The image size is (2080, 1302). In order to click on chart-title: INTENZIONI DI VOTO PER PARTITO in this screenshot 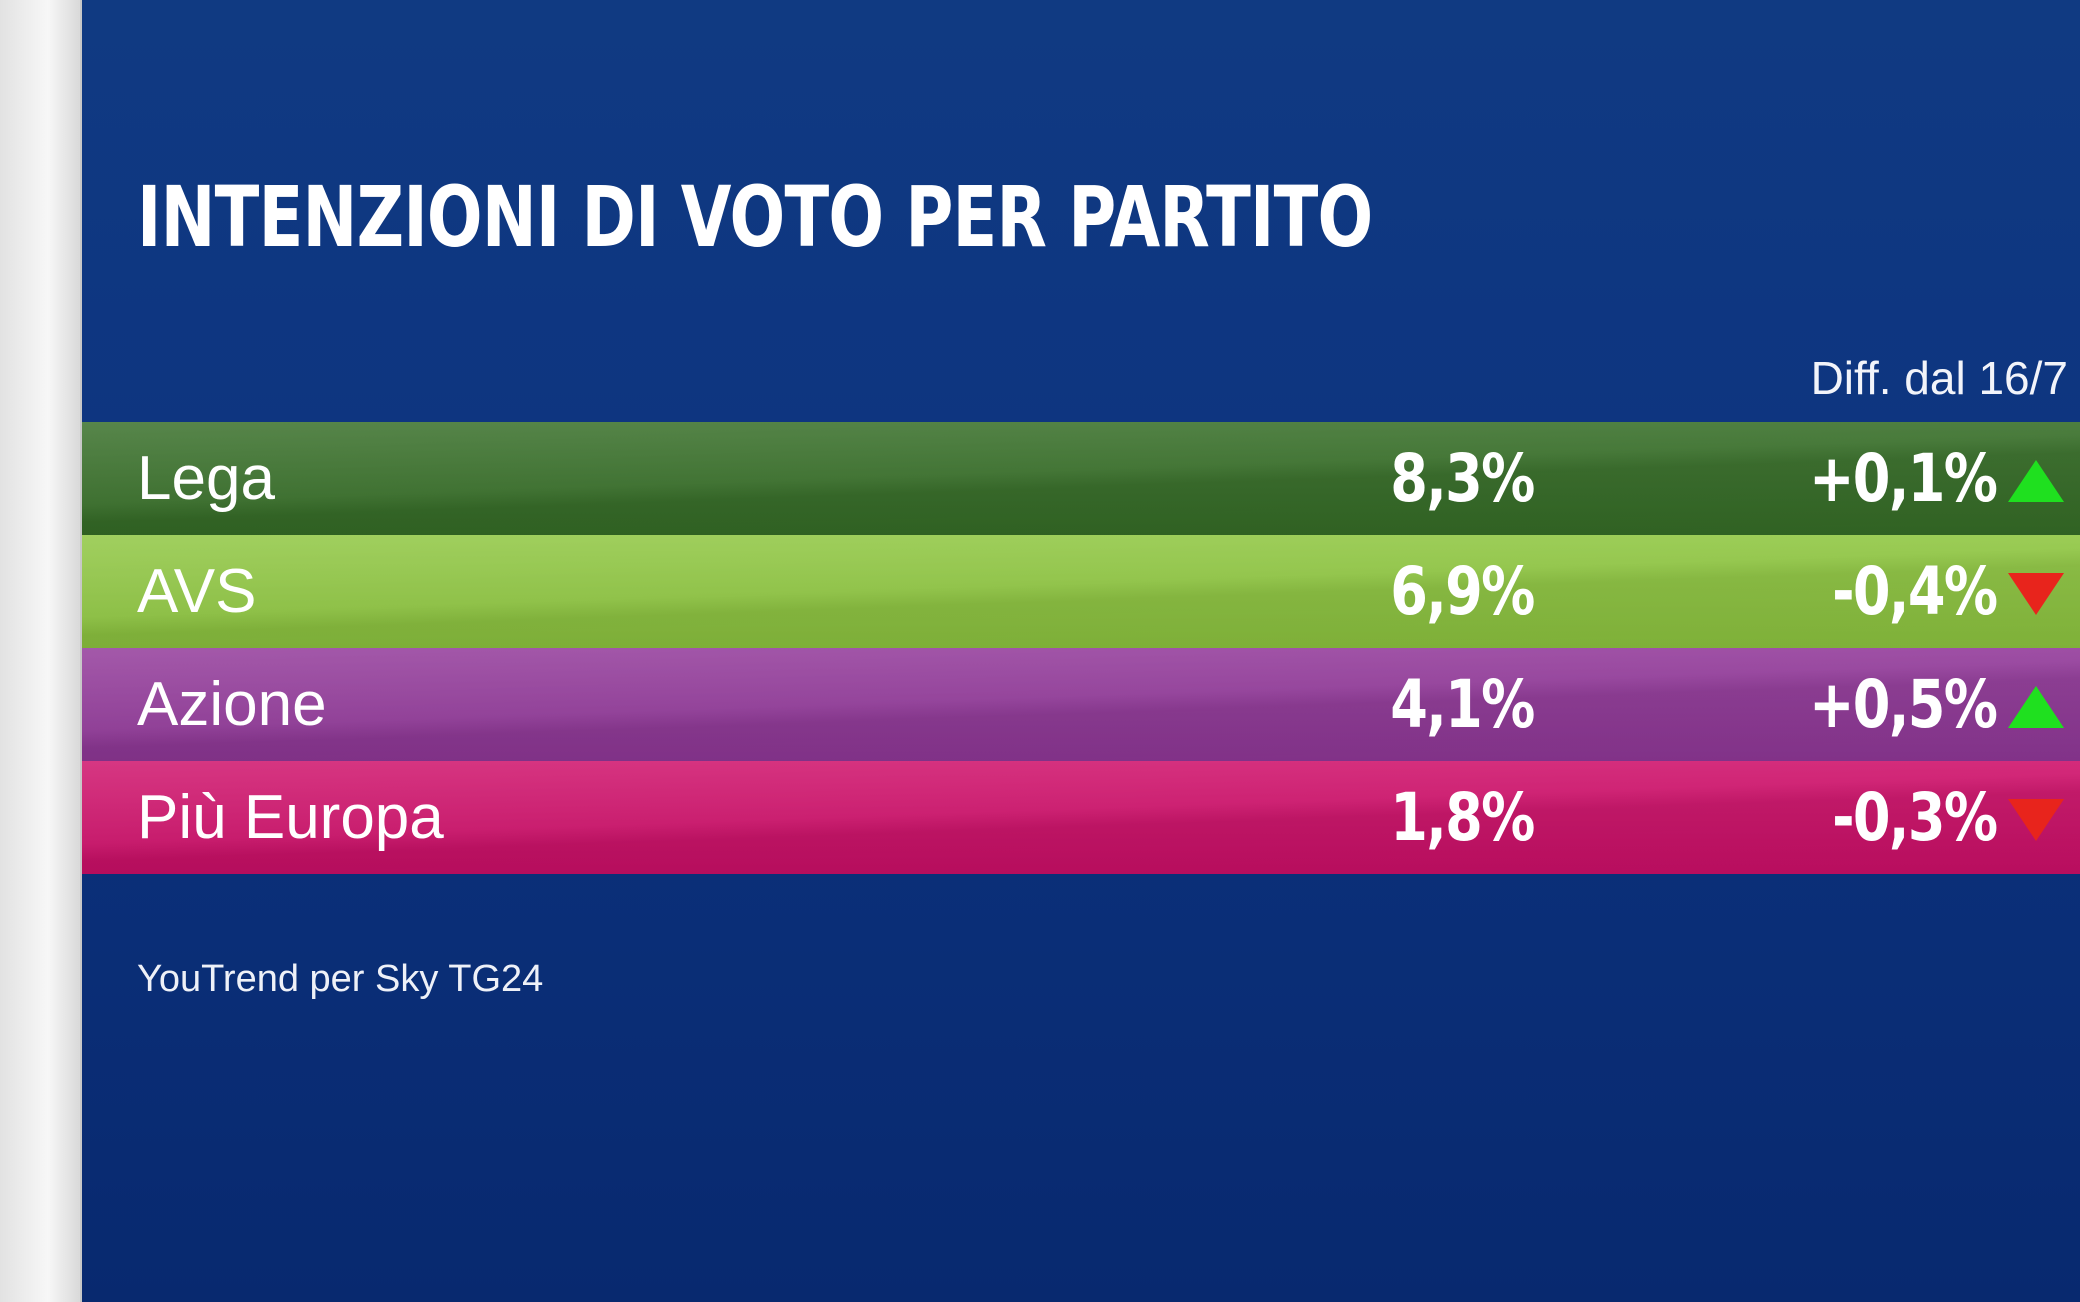, I will do `click(755, 217)`.